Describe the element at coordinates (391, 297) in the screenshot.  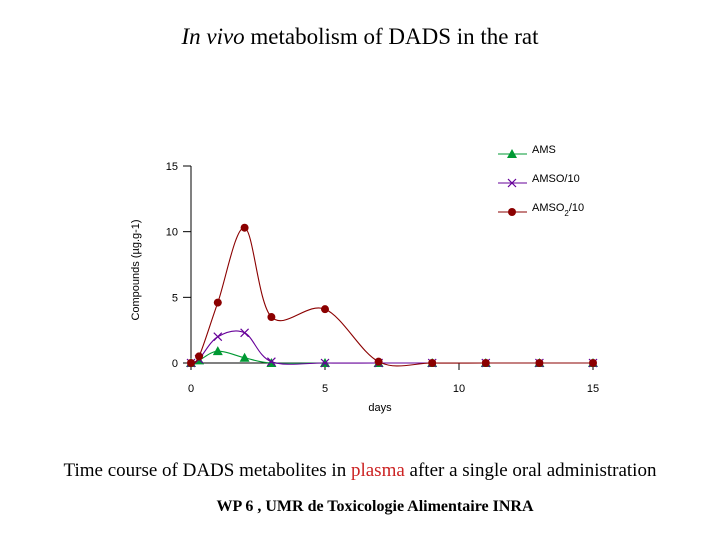
I see `series-line-amso2` at that location.